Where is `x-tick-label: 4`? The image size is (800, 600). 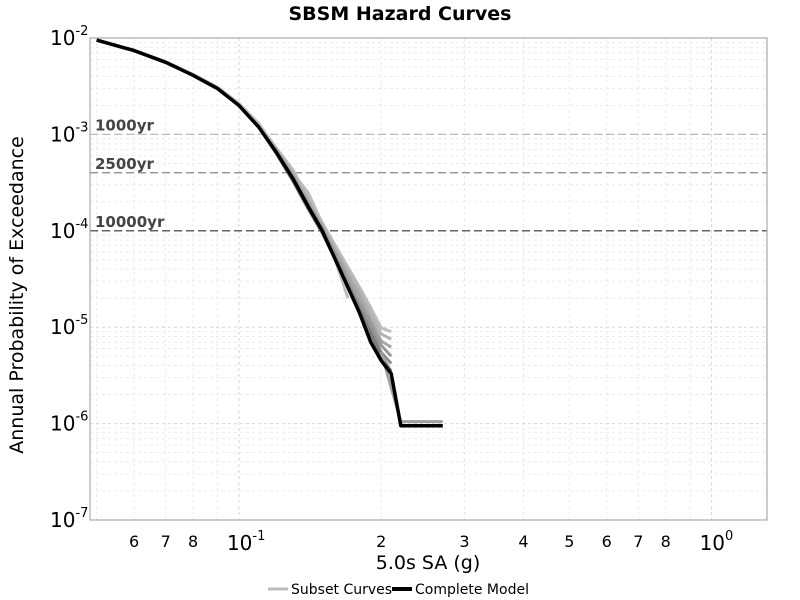 x-tick-label: 4 is located at coordinates (523, 541).